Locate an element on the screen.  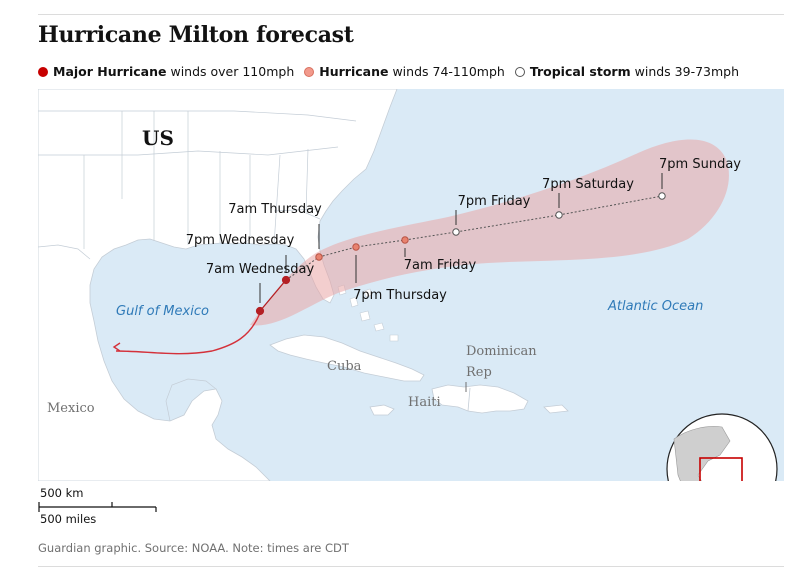
landmass-jamaica is located at coordinates (382, 410).